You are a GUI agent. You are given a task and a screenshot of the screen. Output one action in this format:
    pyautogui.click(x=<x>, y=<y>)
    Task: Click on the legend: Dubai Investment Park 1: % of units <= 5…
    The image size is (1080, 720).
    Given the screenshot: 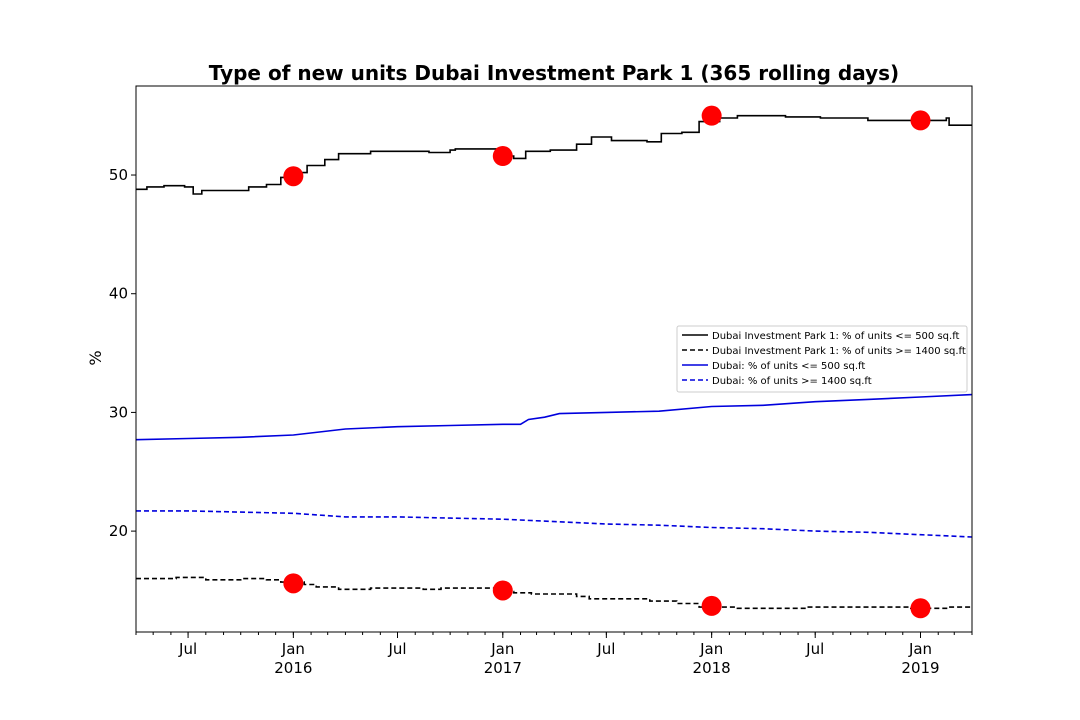 What is the action you would take?
    pyautogui.click(x=822, y=359)
    